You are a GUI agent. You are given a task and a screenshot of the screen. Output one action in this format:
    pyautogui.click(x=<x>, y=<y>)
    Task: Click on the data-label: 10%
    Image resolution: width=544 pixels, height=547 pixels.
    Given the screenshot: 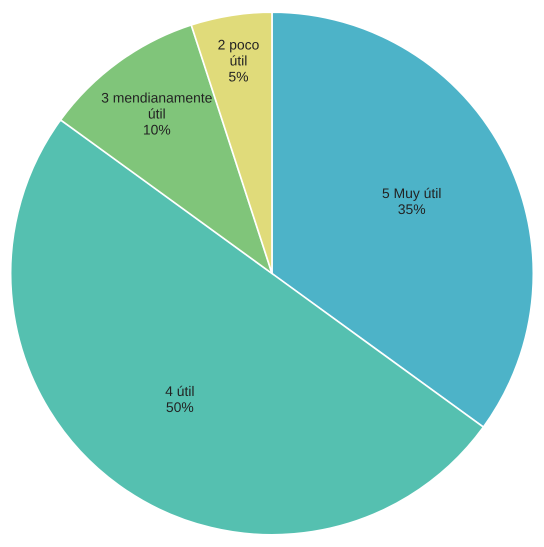 What is the action you would take?
    pyautogui.click(x=157, y=129)
    